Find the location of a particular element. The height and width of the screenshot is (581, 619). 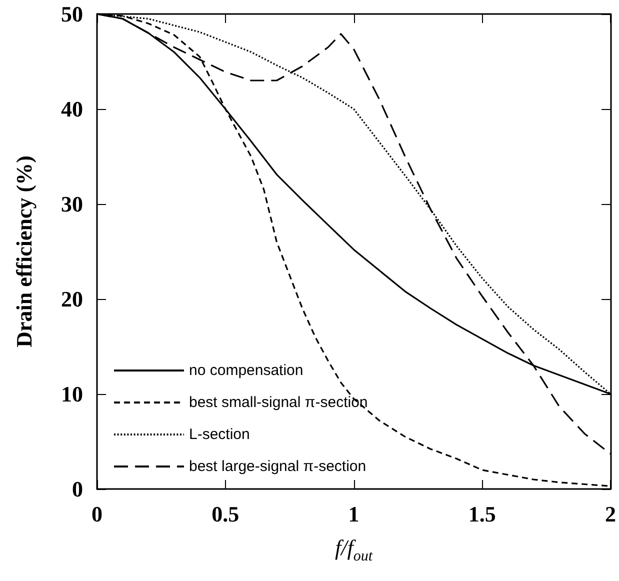

legend-label: no compensation is located at coordinates (246, 370).